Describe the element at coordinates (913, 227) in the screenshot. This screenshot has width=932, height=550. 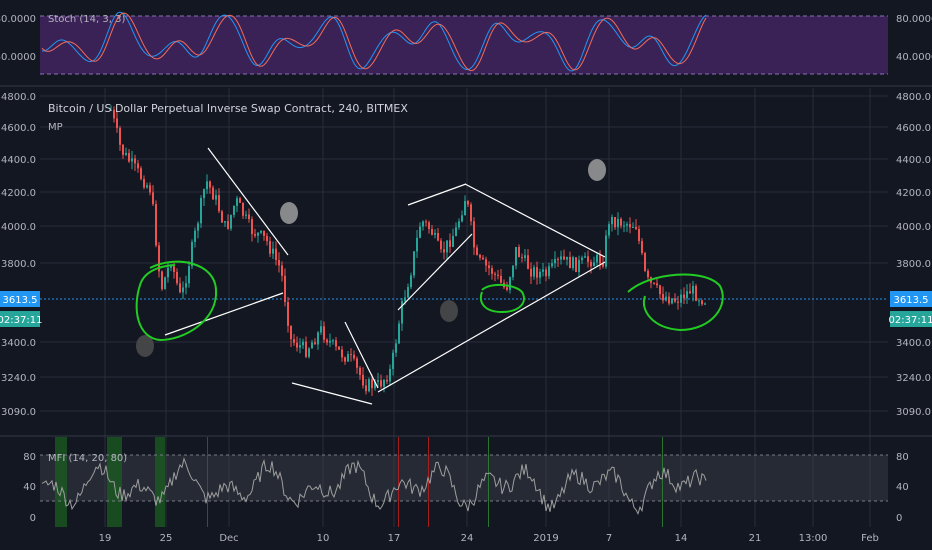
I see `price-tick: 4000.0` at that location.